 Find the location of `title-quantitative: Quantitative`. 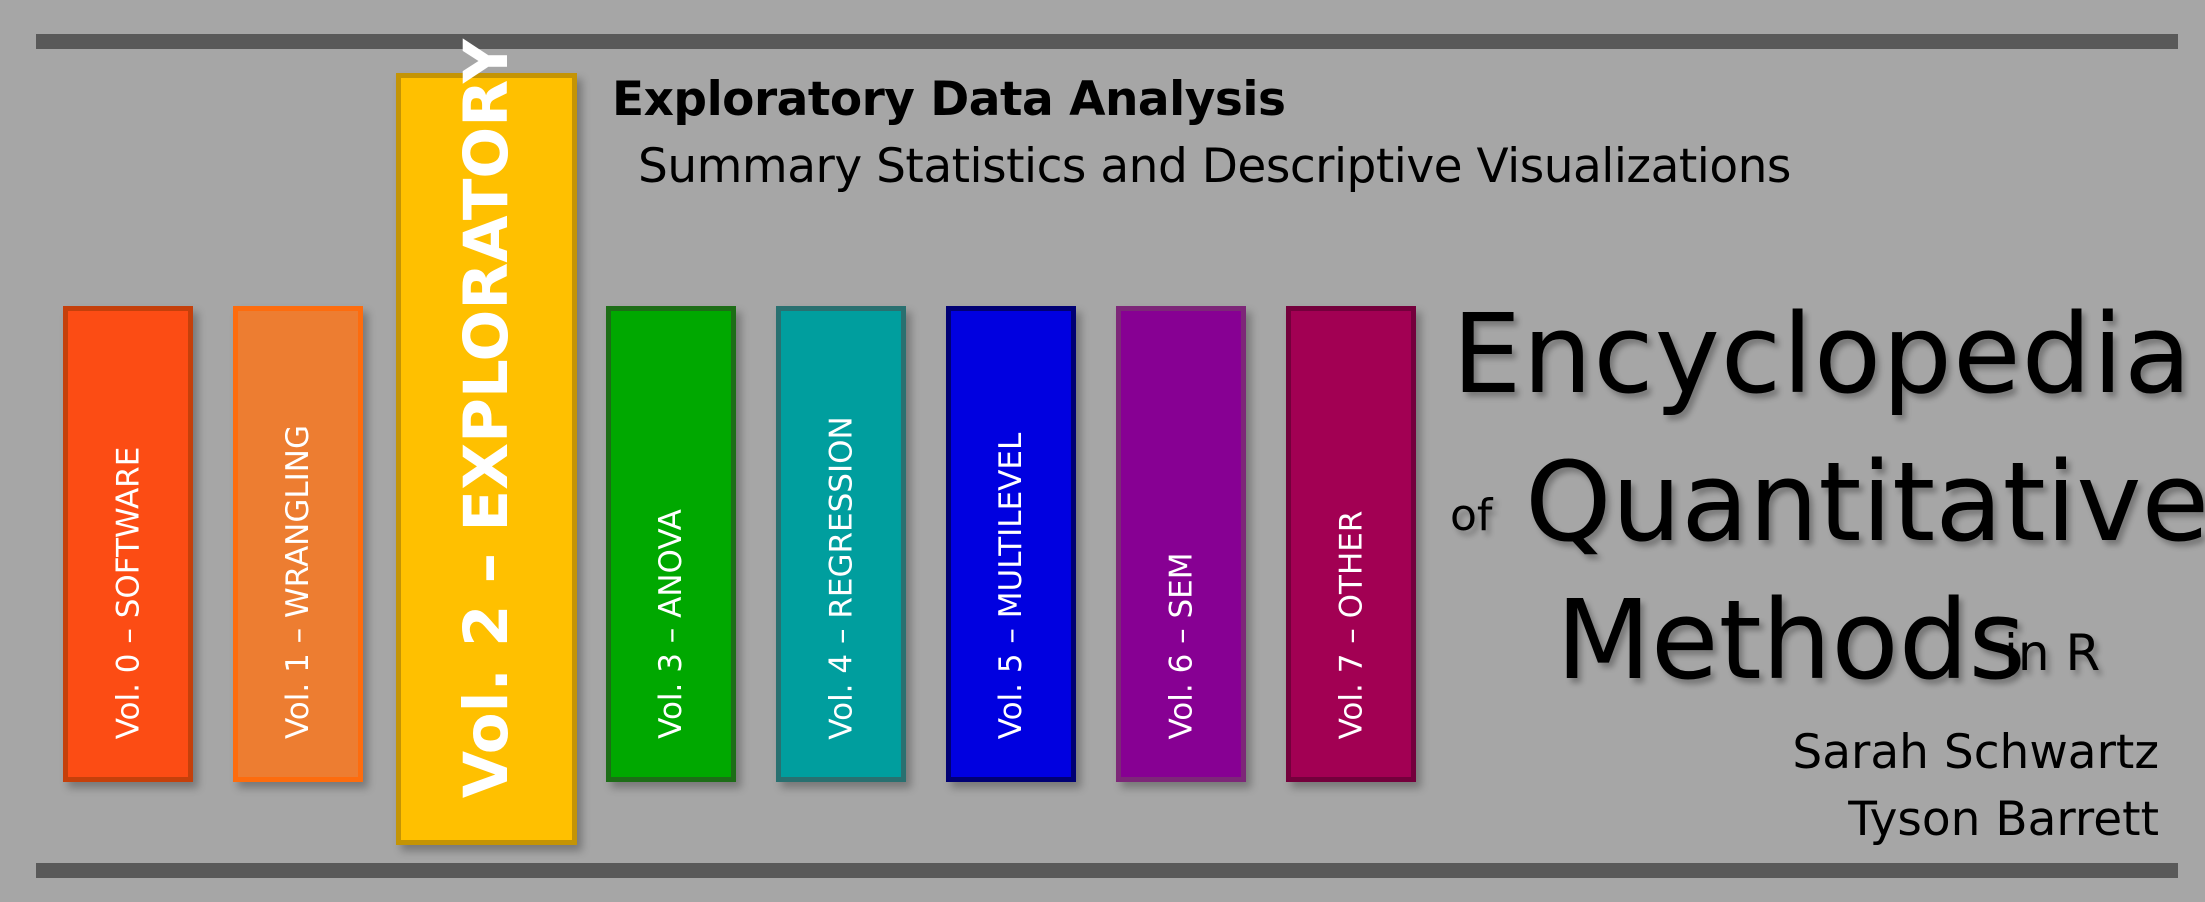

title-quantitative: Quantitative is located at coordinates (1865, 502).